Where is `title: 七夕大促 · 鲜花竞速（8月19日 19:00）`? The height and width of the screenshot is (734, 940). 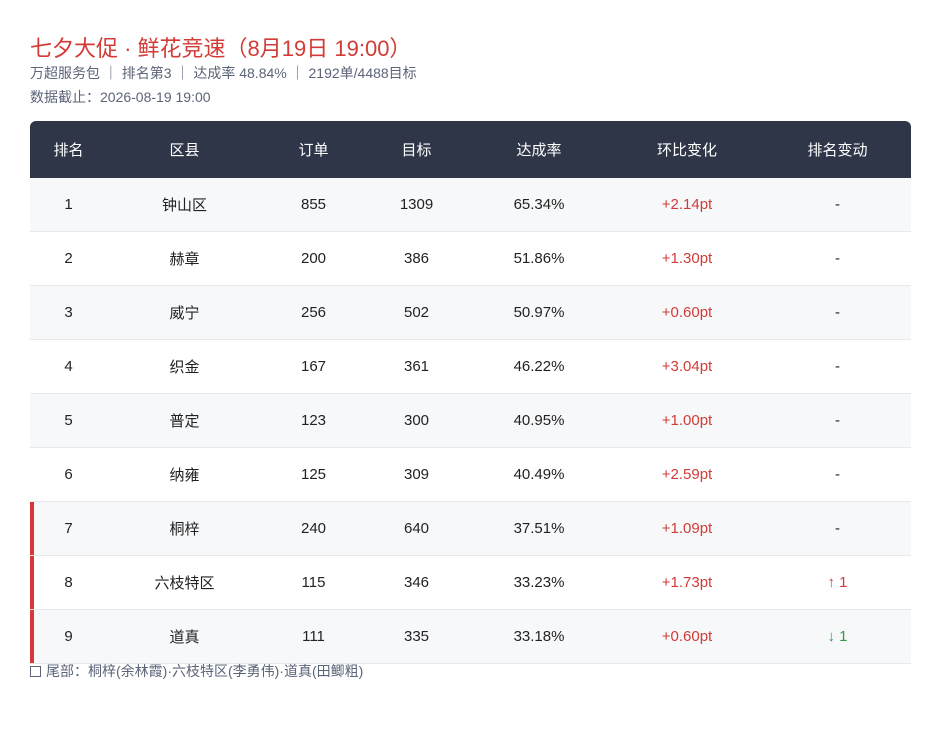
title: 七夕大促 · 鲜花竞速（8月19日 19:00） is located at coordinates (221, 48).